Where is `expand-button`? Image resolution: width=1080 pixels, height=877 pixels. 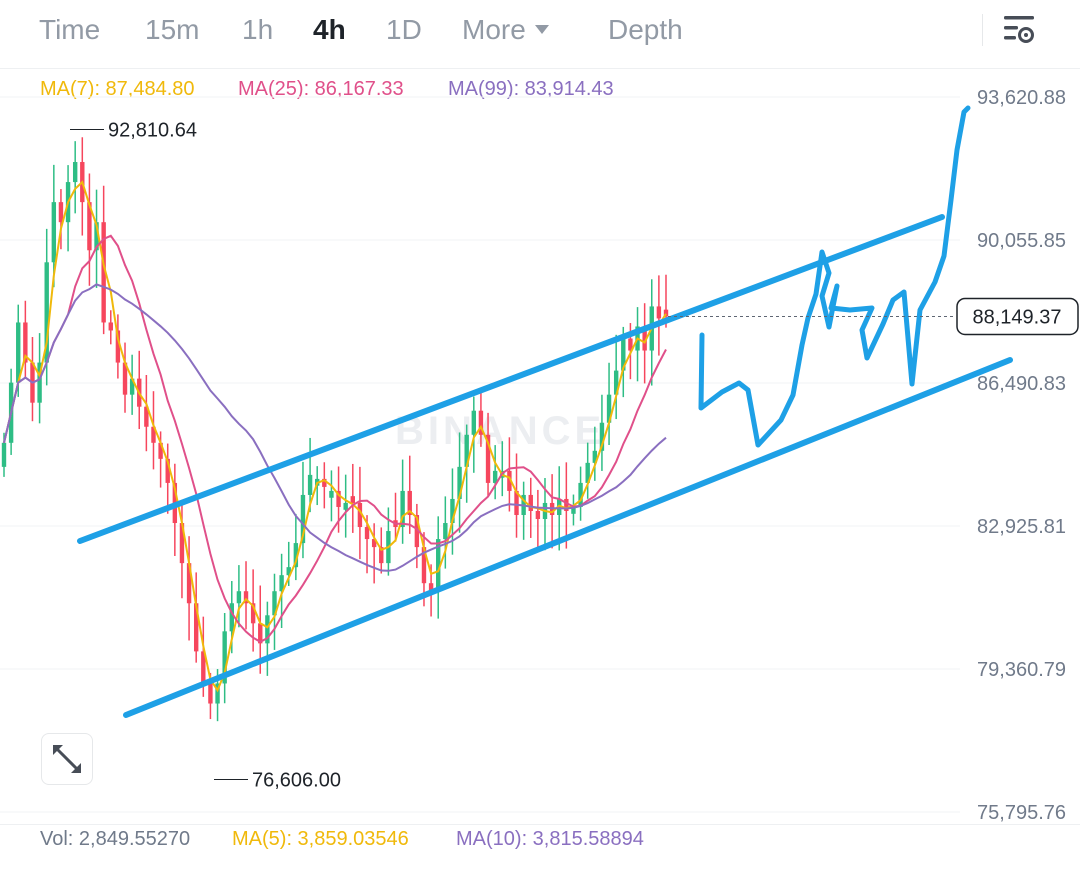 expand-button is located at coordinates (67, 759).